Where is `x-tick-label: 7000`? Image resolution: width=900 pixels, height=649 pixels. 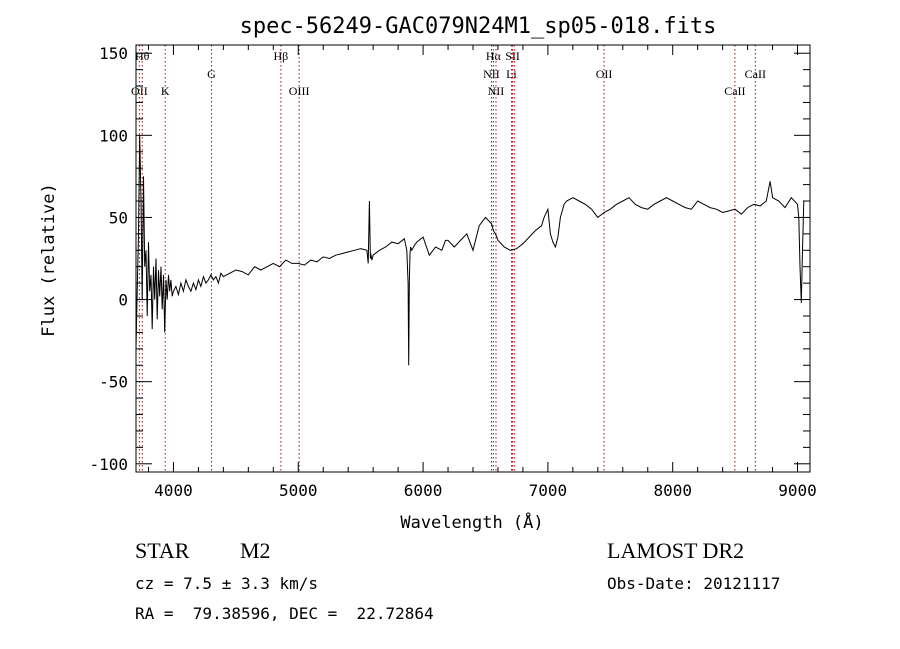
x-tick-label: 7000 is located at coordinates (548, 490).